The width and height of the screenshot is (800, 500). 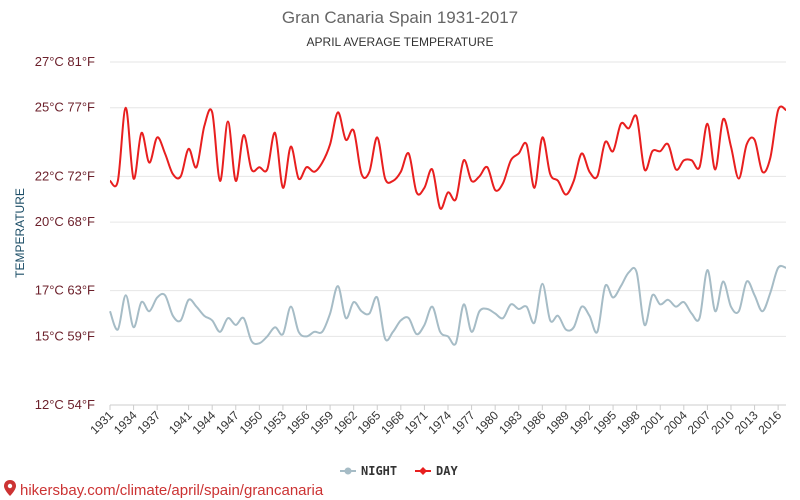 What do you see at coordinates (652, 422) in the screenshot?
I see `x-tick-label: 2001` at bounding box center [652, 422].